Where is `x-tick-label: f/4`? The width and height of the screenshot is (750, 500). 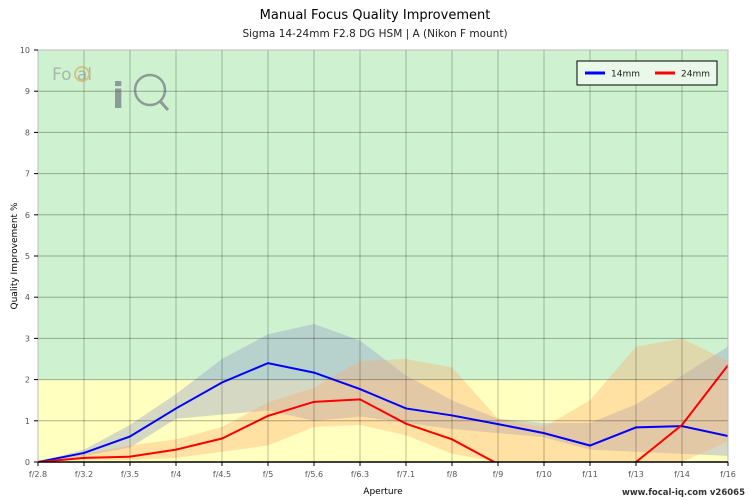
x-tick-label: f/4 is located at coordinates (176, 474).